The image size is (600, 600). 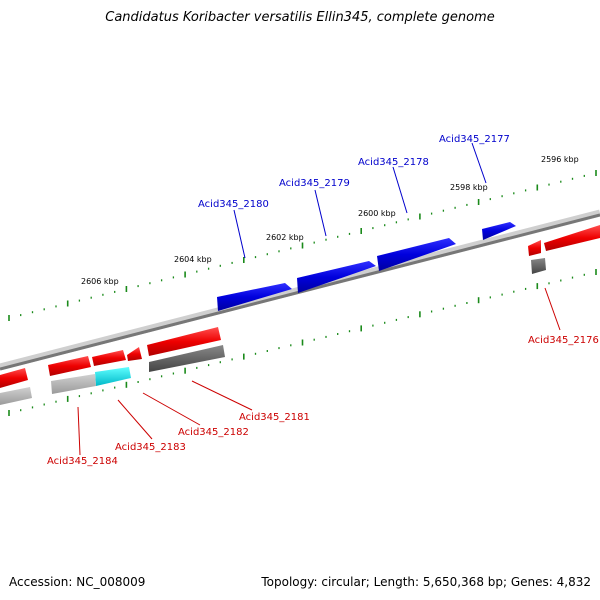 I want to click on gene-label-acid345-2181: Acid345_2181, so click(x=274, y=417).